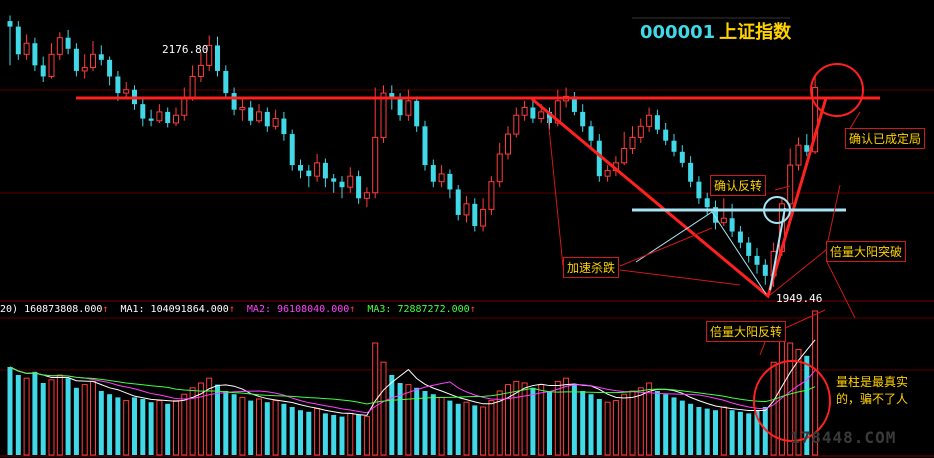 This screenshot has width=934, height=458. I want to click on legend-up-arrow: ↑, so click(231, 309).